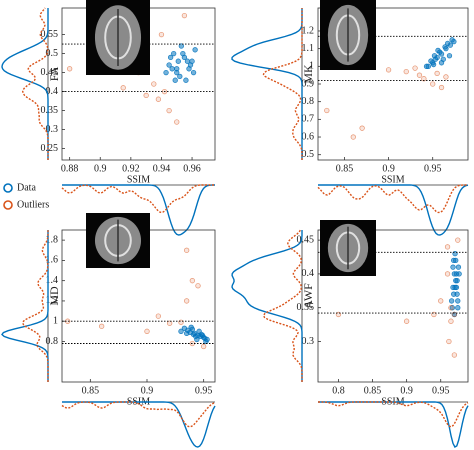  I want to click on y-tick-label: 1.4, so click(52, 280).